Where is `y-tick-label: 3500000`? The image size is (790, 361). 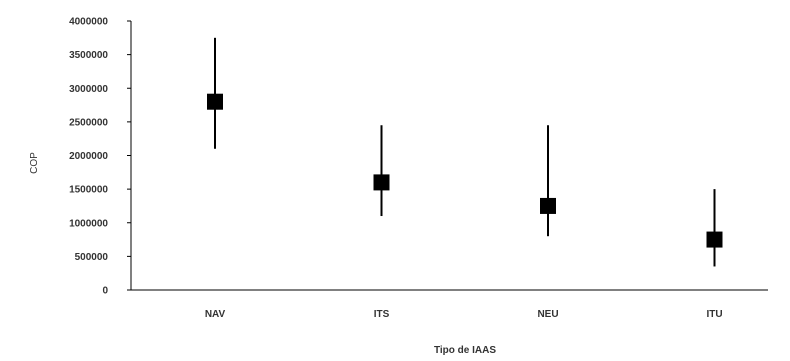
y-tick-label: 3500000 is located at coordinates (88, 55).